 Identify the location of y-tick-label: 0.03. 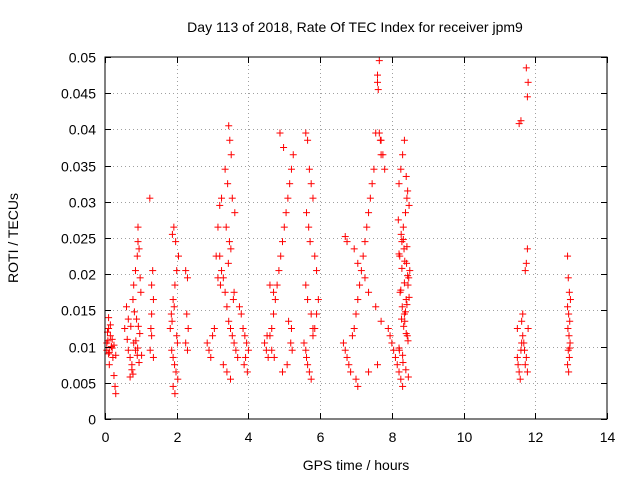
(82, 203).